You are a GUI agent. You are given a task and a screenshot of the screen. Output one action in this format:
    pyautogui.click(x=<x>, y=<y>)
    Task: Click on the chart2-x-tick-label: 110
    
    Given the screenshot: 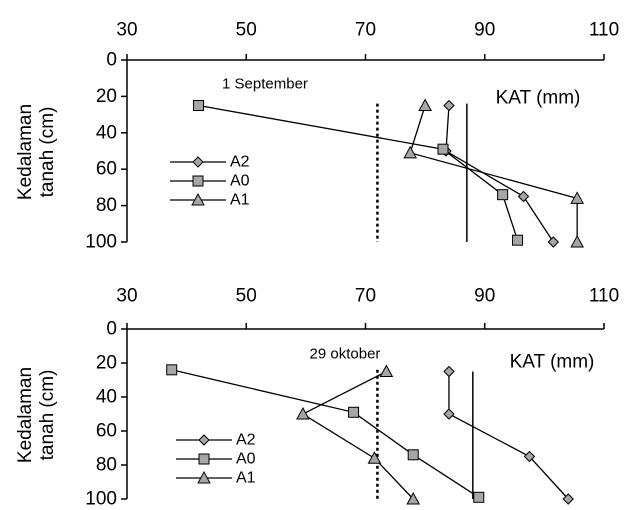 What is the action you would take?
    pyautogui.click(x=604, y=296)
    